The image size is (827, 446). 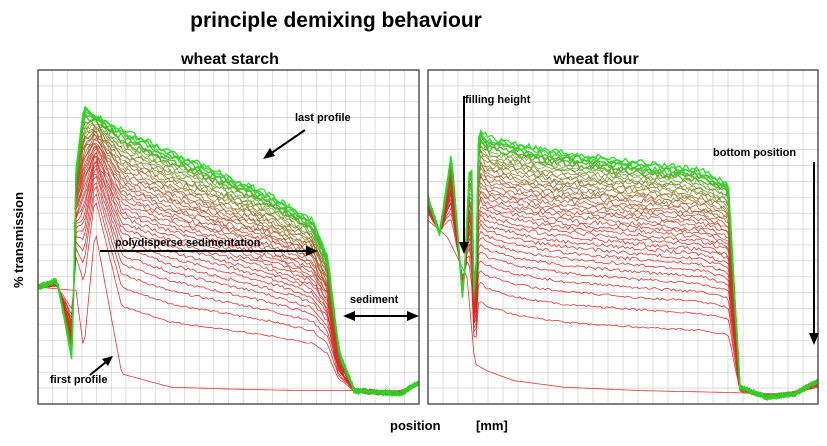 I want to click on panel-title-wheat-flour: wheat flour, so click(x=595, y=59).